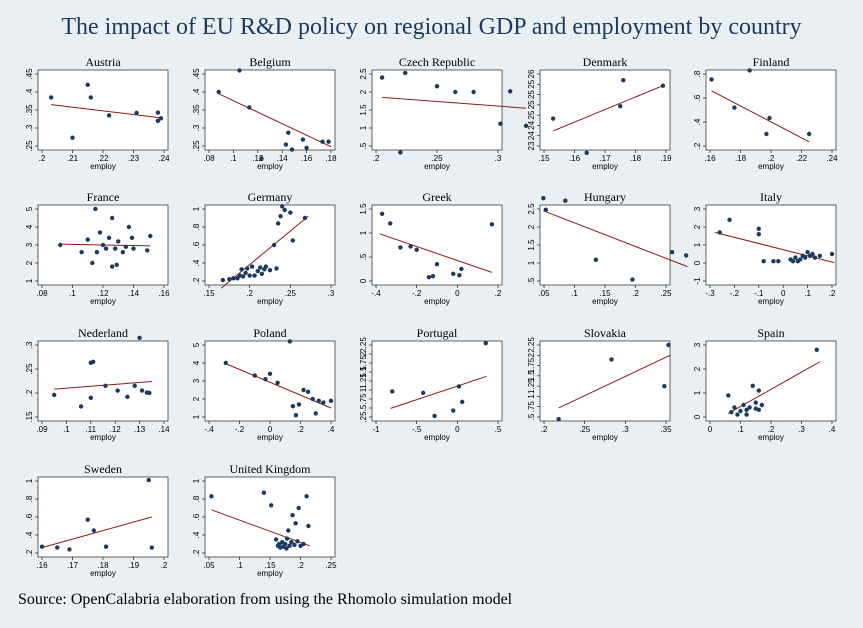 This screenshot has height=628, width=863. What do you see at coordinates (91, 429) in the screenshot?
I see `x-tick-label: .11` at bounding box center [91, 429].